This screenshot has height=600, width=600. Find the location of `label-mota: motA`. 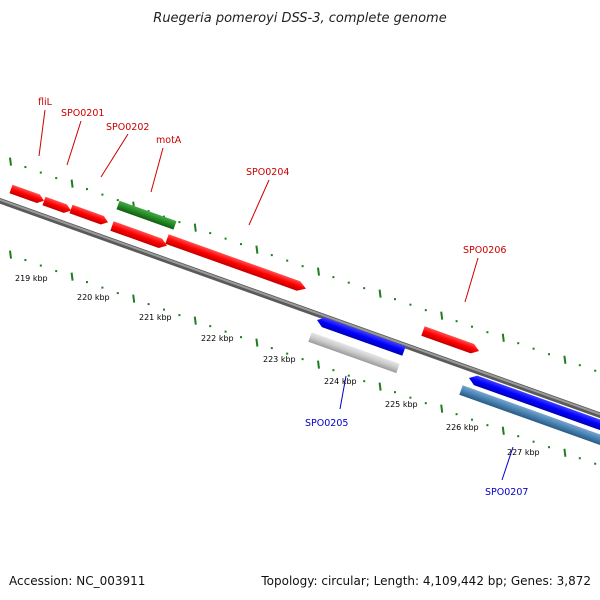

label-mota: motA is located at coordinates (169, 140).